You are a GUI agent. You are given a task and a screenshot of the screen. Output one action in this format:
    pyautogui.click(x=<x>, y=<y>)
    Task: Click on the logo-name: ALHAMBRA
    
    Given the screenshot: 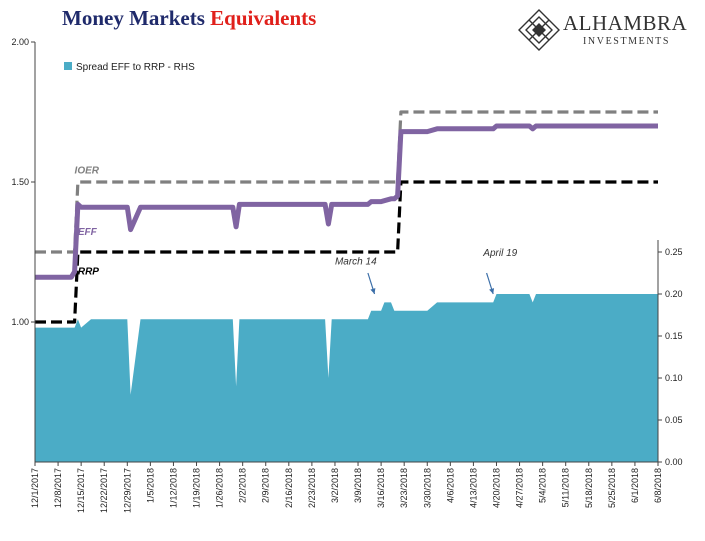 What is the action you would take?
    pyautogui.click(x=625, y=23)
    